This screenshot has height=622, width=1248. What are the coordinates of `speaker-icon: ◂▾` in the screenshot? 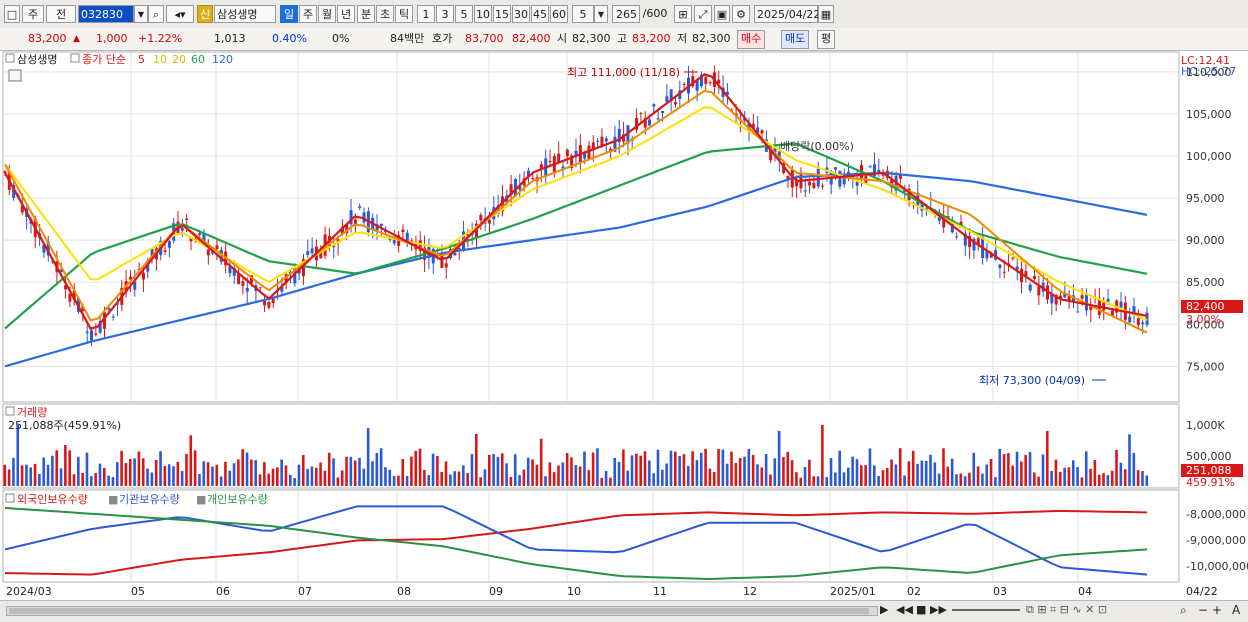 It's located at (180, 14).